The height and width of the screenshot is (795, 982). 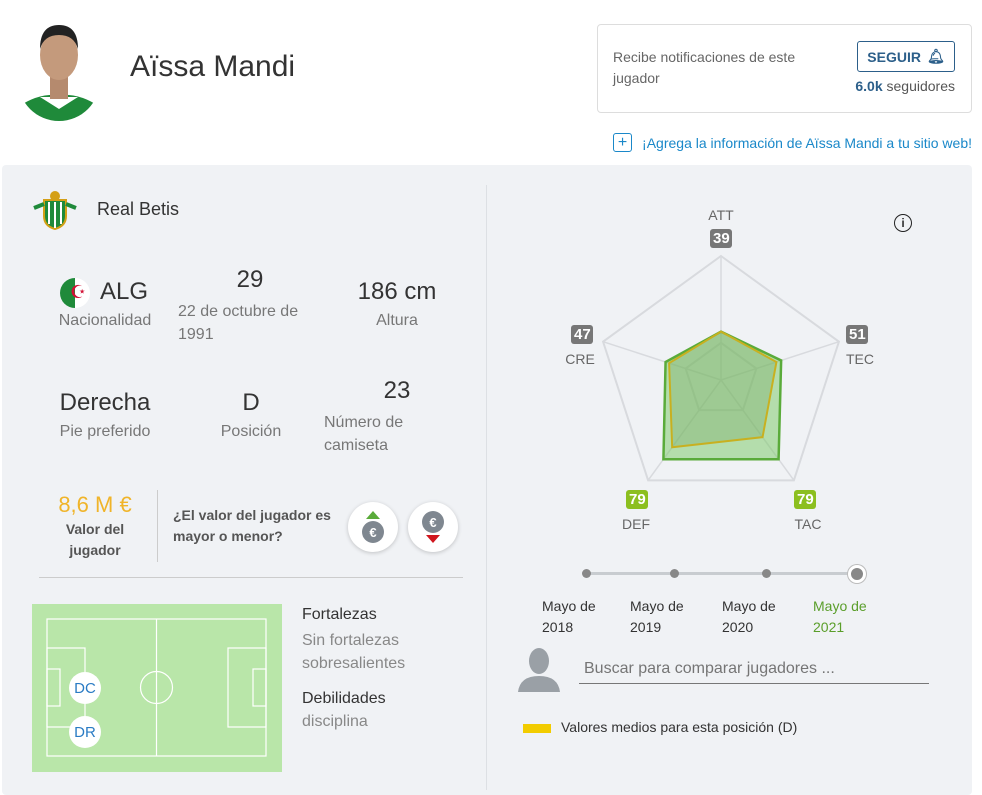 What do you see at coordinates (749, 616) in the screenshot?
I see `timeline-label: Mayo de 2020` at bounding box center [749, 616].